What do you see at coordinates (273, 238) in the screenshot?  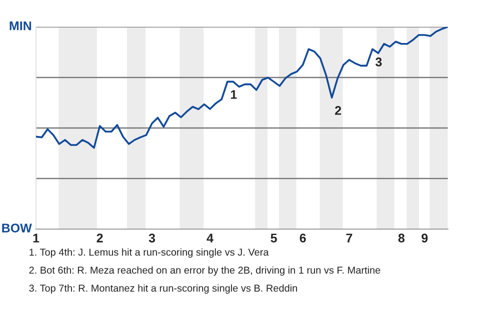 I see `x-tick-label: 5` at bounding box center [273, 238].